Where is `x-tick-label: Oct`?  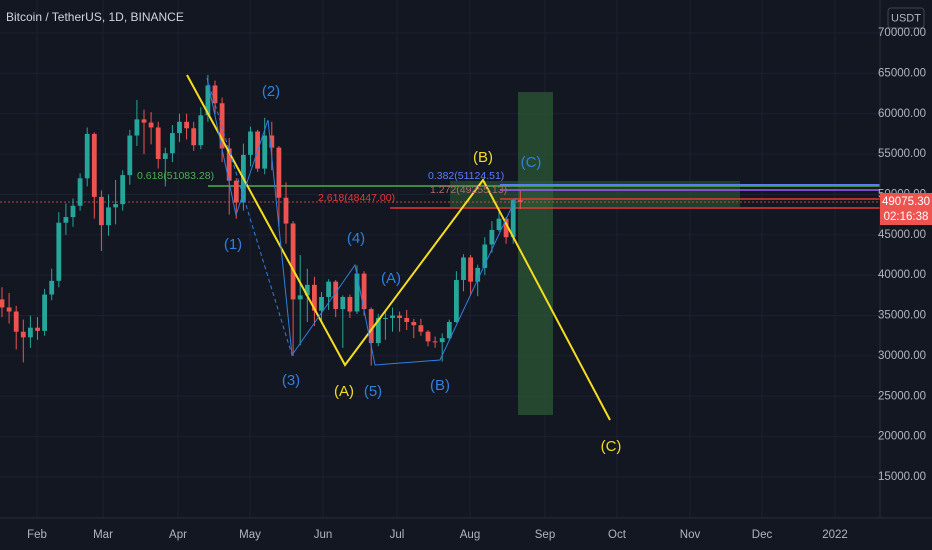 x-tick-label: Oct is located at coordinates (617, 535).